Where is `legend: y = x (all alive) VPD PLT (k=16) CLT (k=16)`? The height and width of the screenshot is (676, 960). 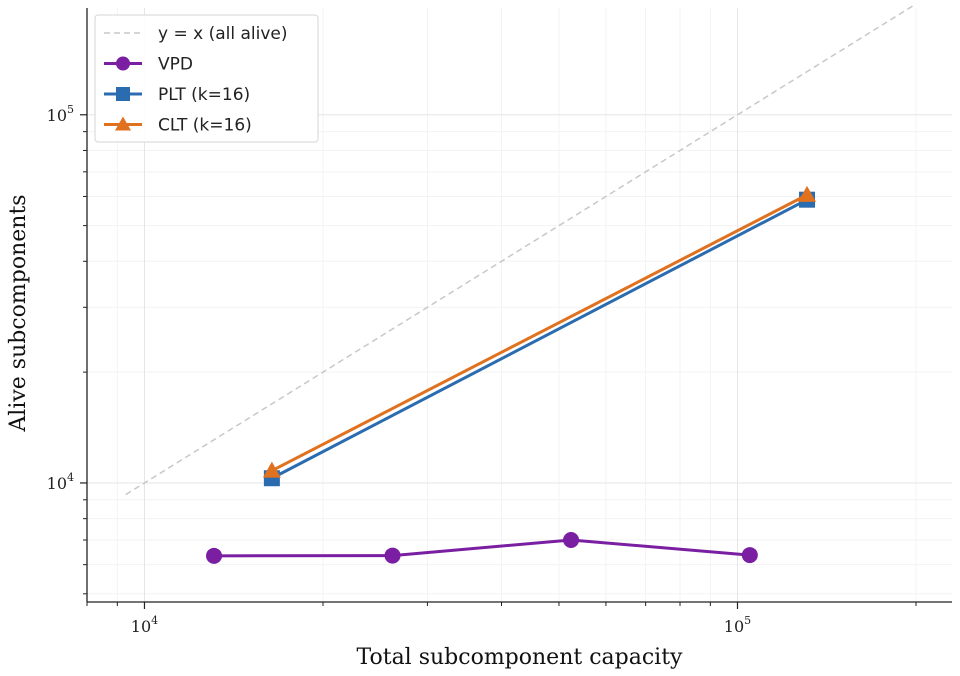 legend: y = x (all alive) VPD PLT (k=16) CLT (k=16) is located at coordinates (206, 78).